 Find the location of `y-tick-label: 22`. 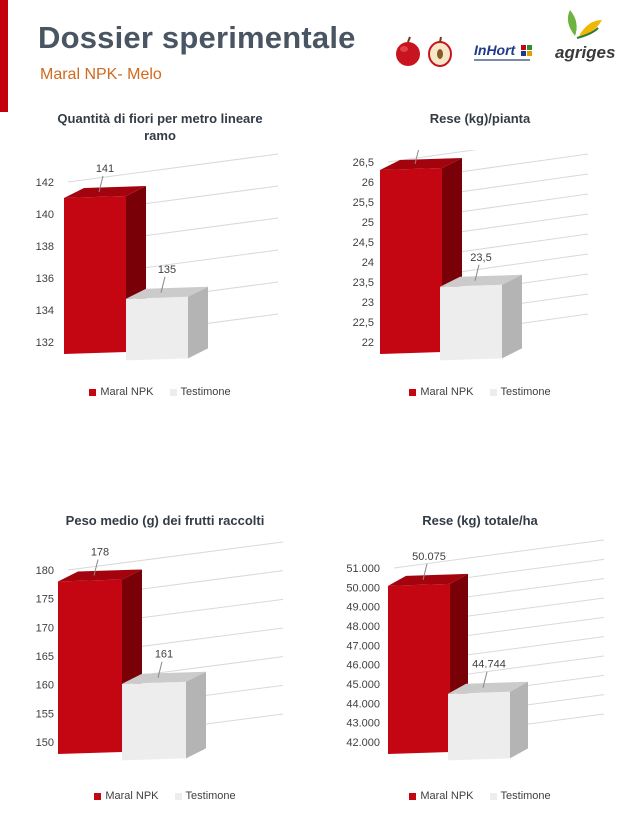

y-tick-label: 22 is located at coordinates (368, 343).